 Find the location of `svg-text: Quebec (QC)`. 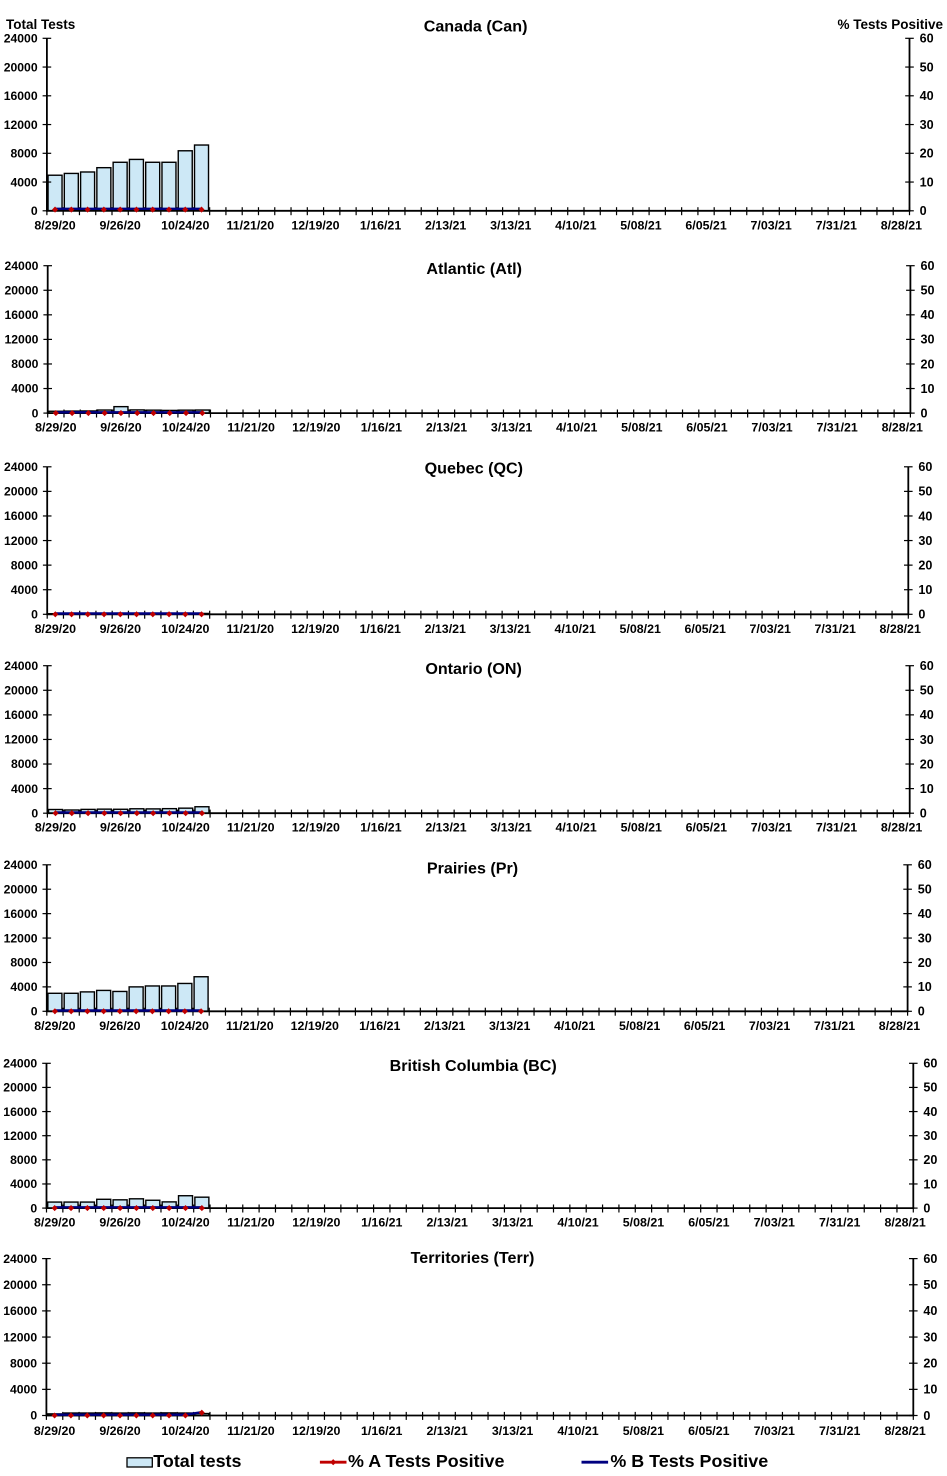

svg-text: Quebec (QC) is located at coordinates (474, 469).